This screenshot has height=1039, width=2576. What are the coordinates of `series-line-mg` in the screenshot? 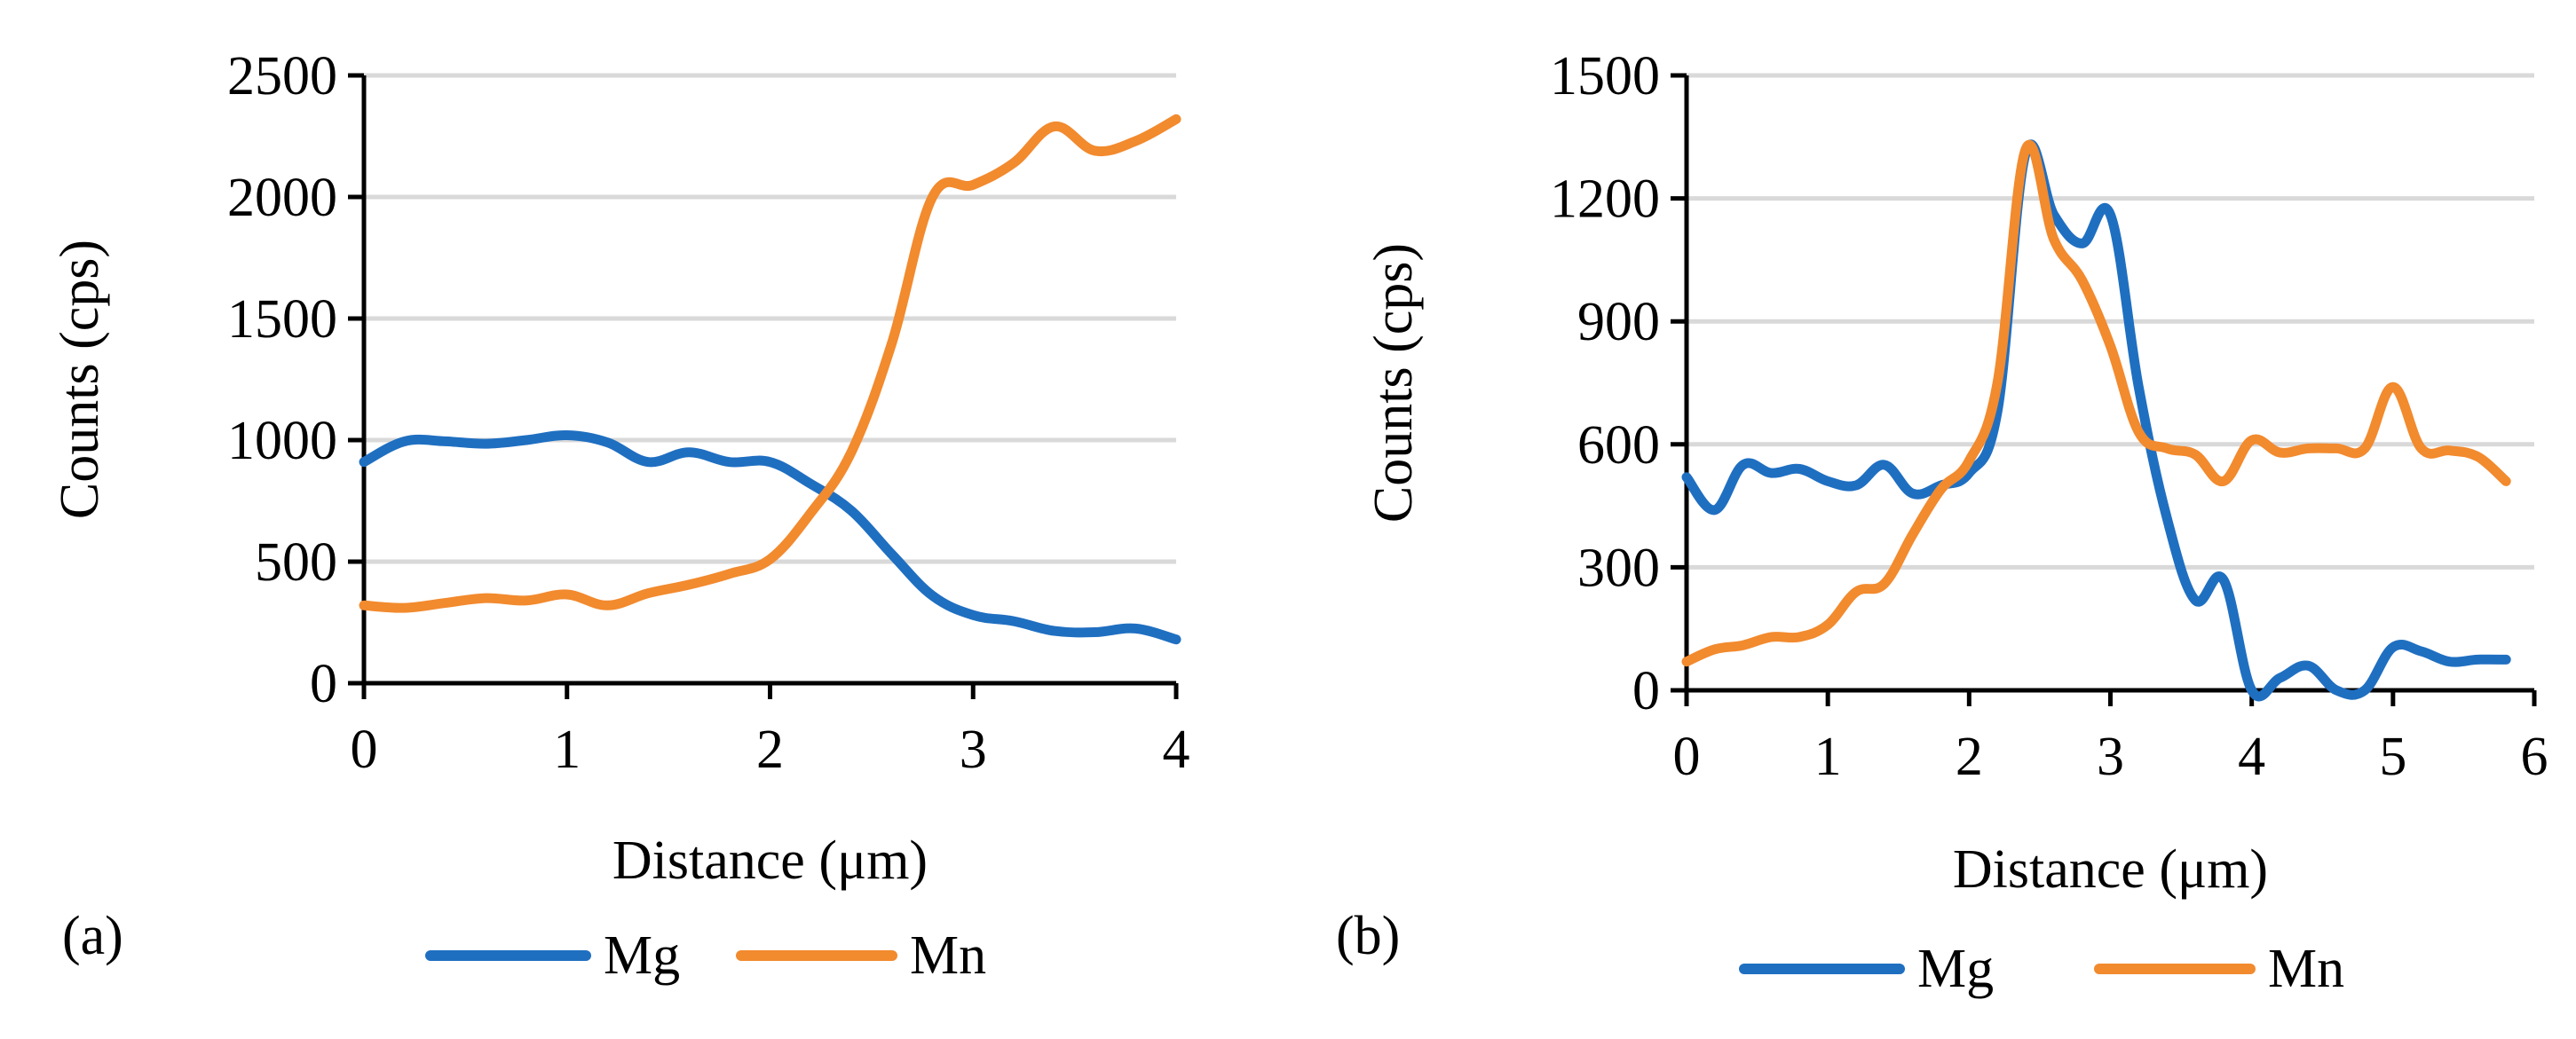 It's located at (770, 537).